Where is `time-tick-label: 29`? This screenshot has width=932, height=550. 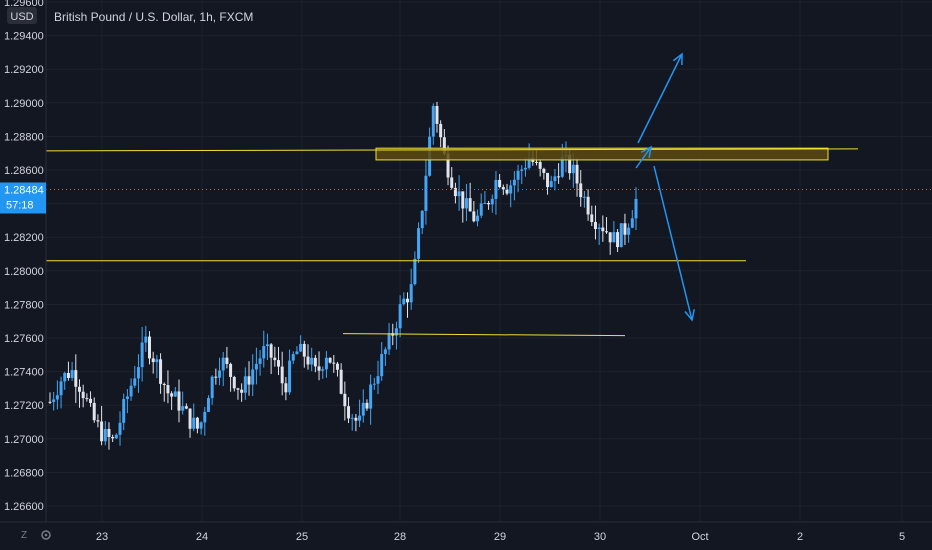
time-tick-label: 29 is located at coordinates (500, 537).